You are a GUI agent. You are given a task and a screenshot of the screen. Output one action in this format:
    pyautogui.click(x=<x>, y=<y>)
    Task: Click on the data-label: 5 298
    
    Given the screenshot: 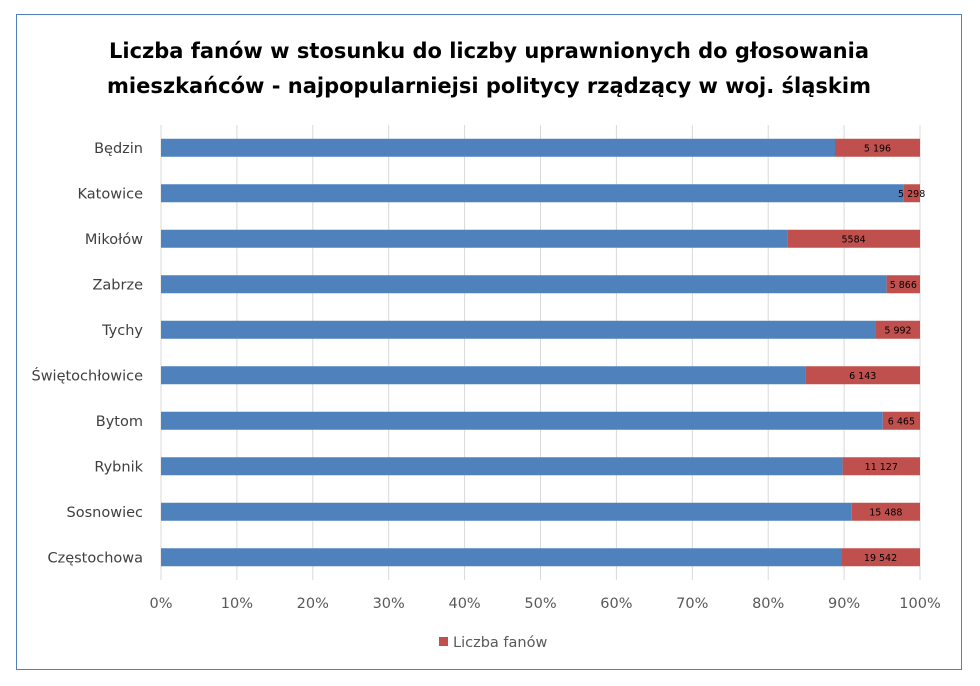 What is the action you would take?
    pyautogui.click(x=911, y=194)
    